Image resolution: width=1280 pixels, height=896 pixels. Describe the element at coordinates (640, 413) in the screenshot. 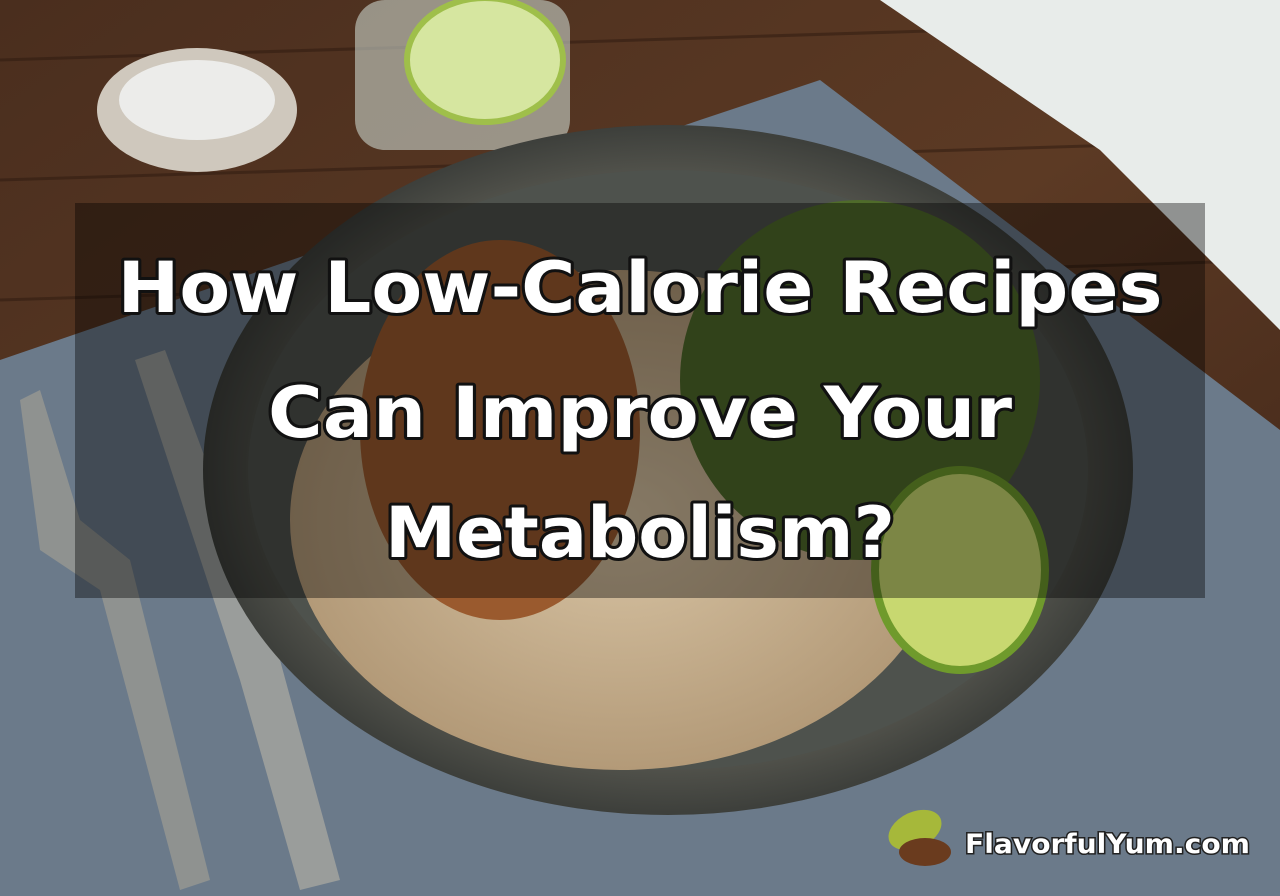

I see `title-line: Can Improve Your` at that location.